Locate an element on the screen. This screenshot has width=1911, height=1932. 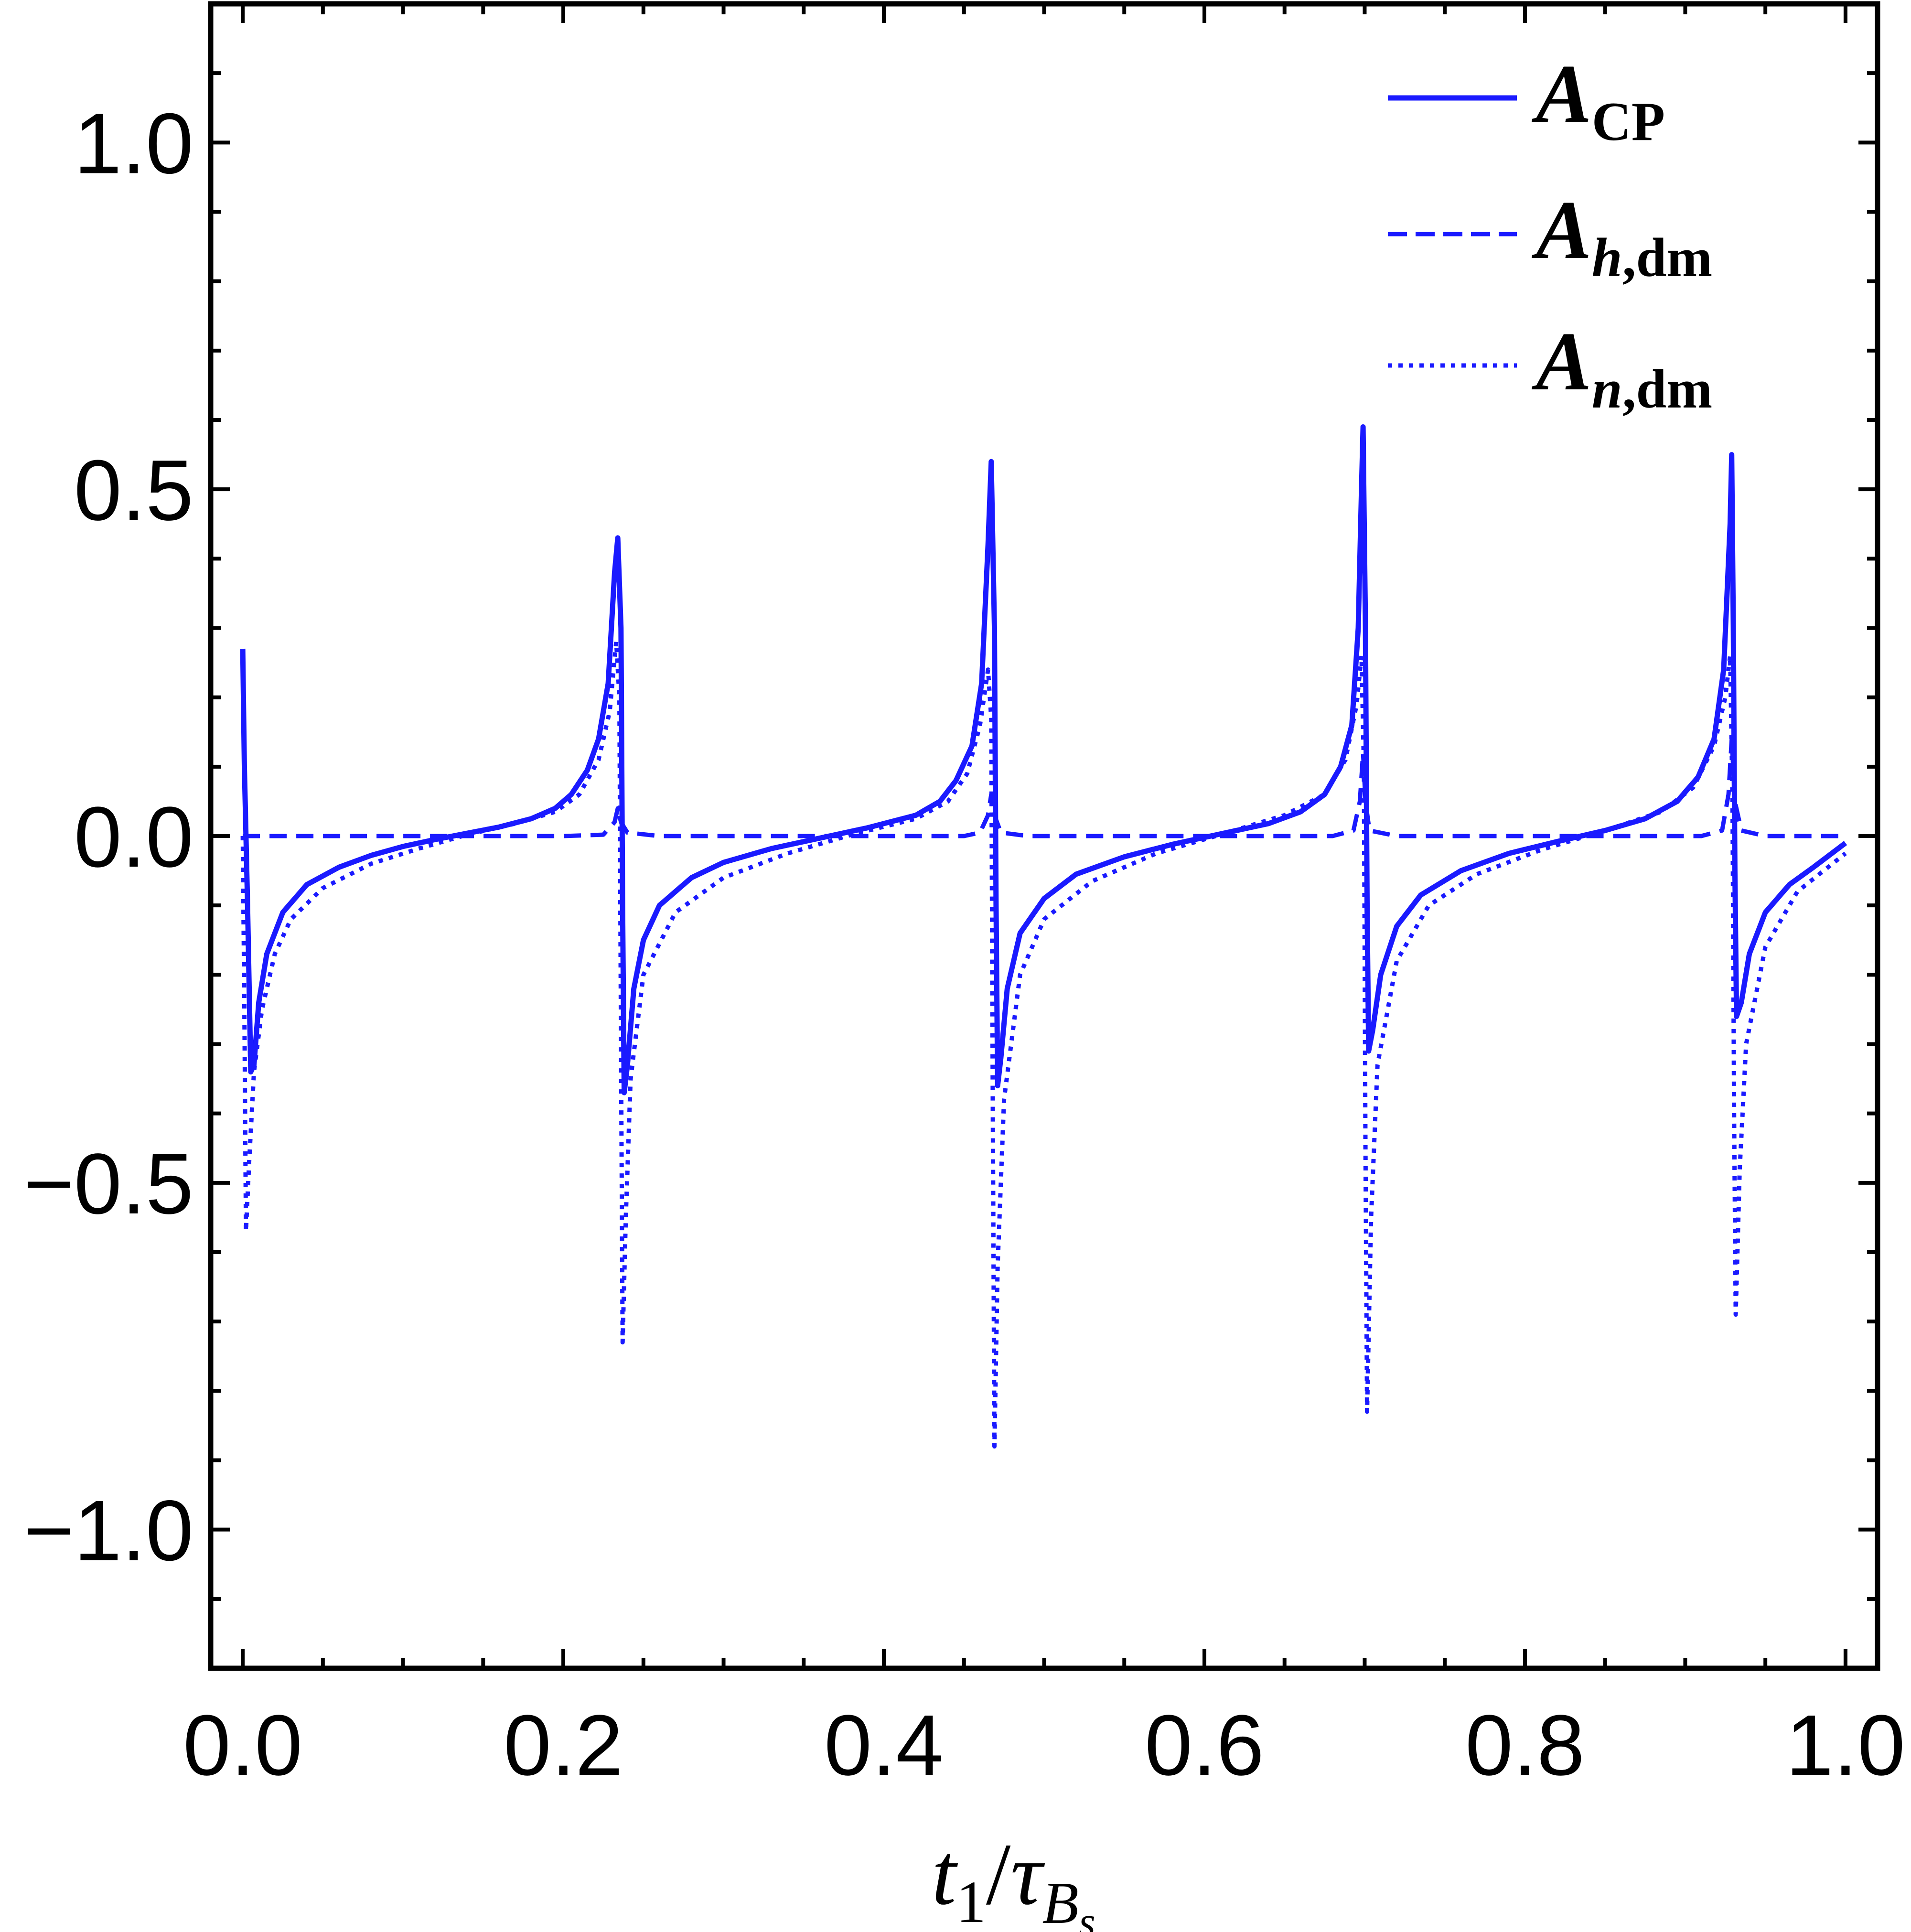
x-axis-tick-labels: 0.0 0.2 0.4 0.6 0.8 1.0 is located at coordinates (1044, 1745).